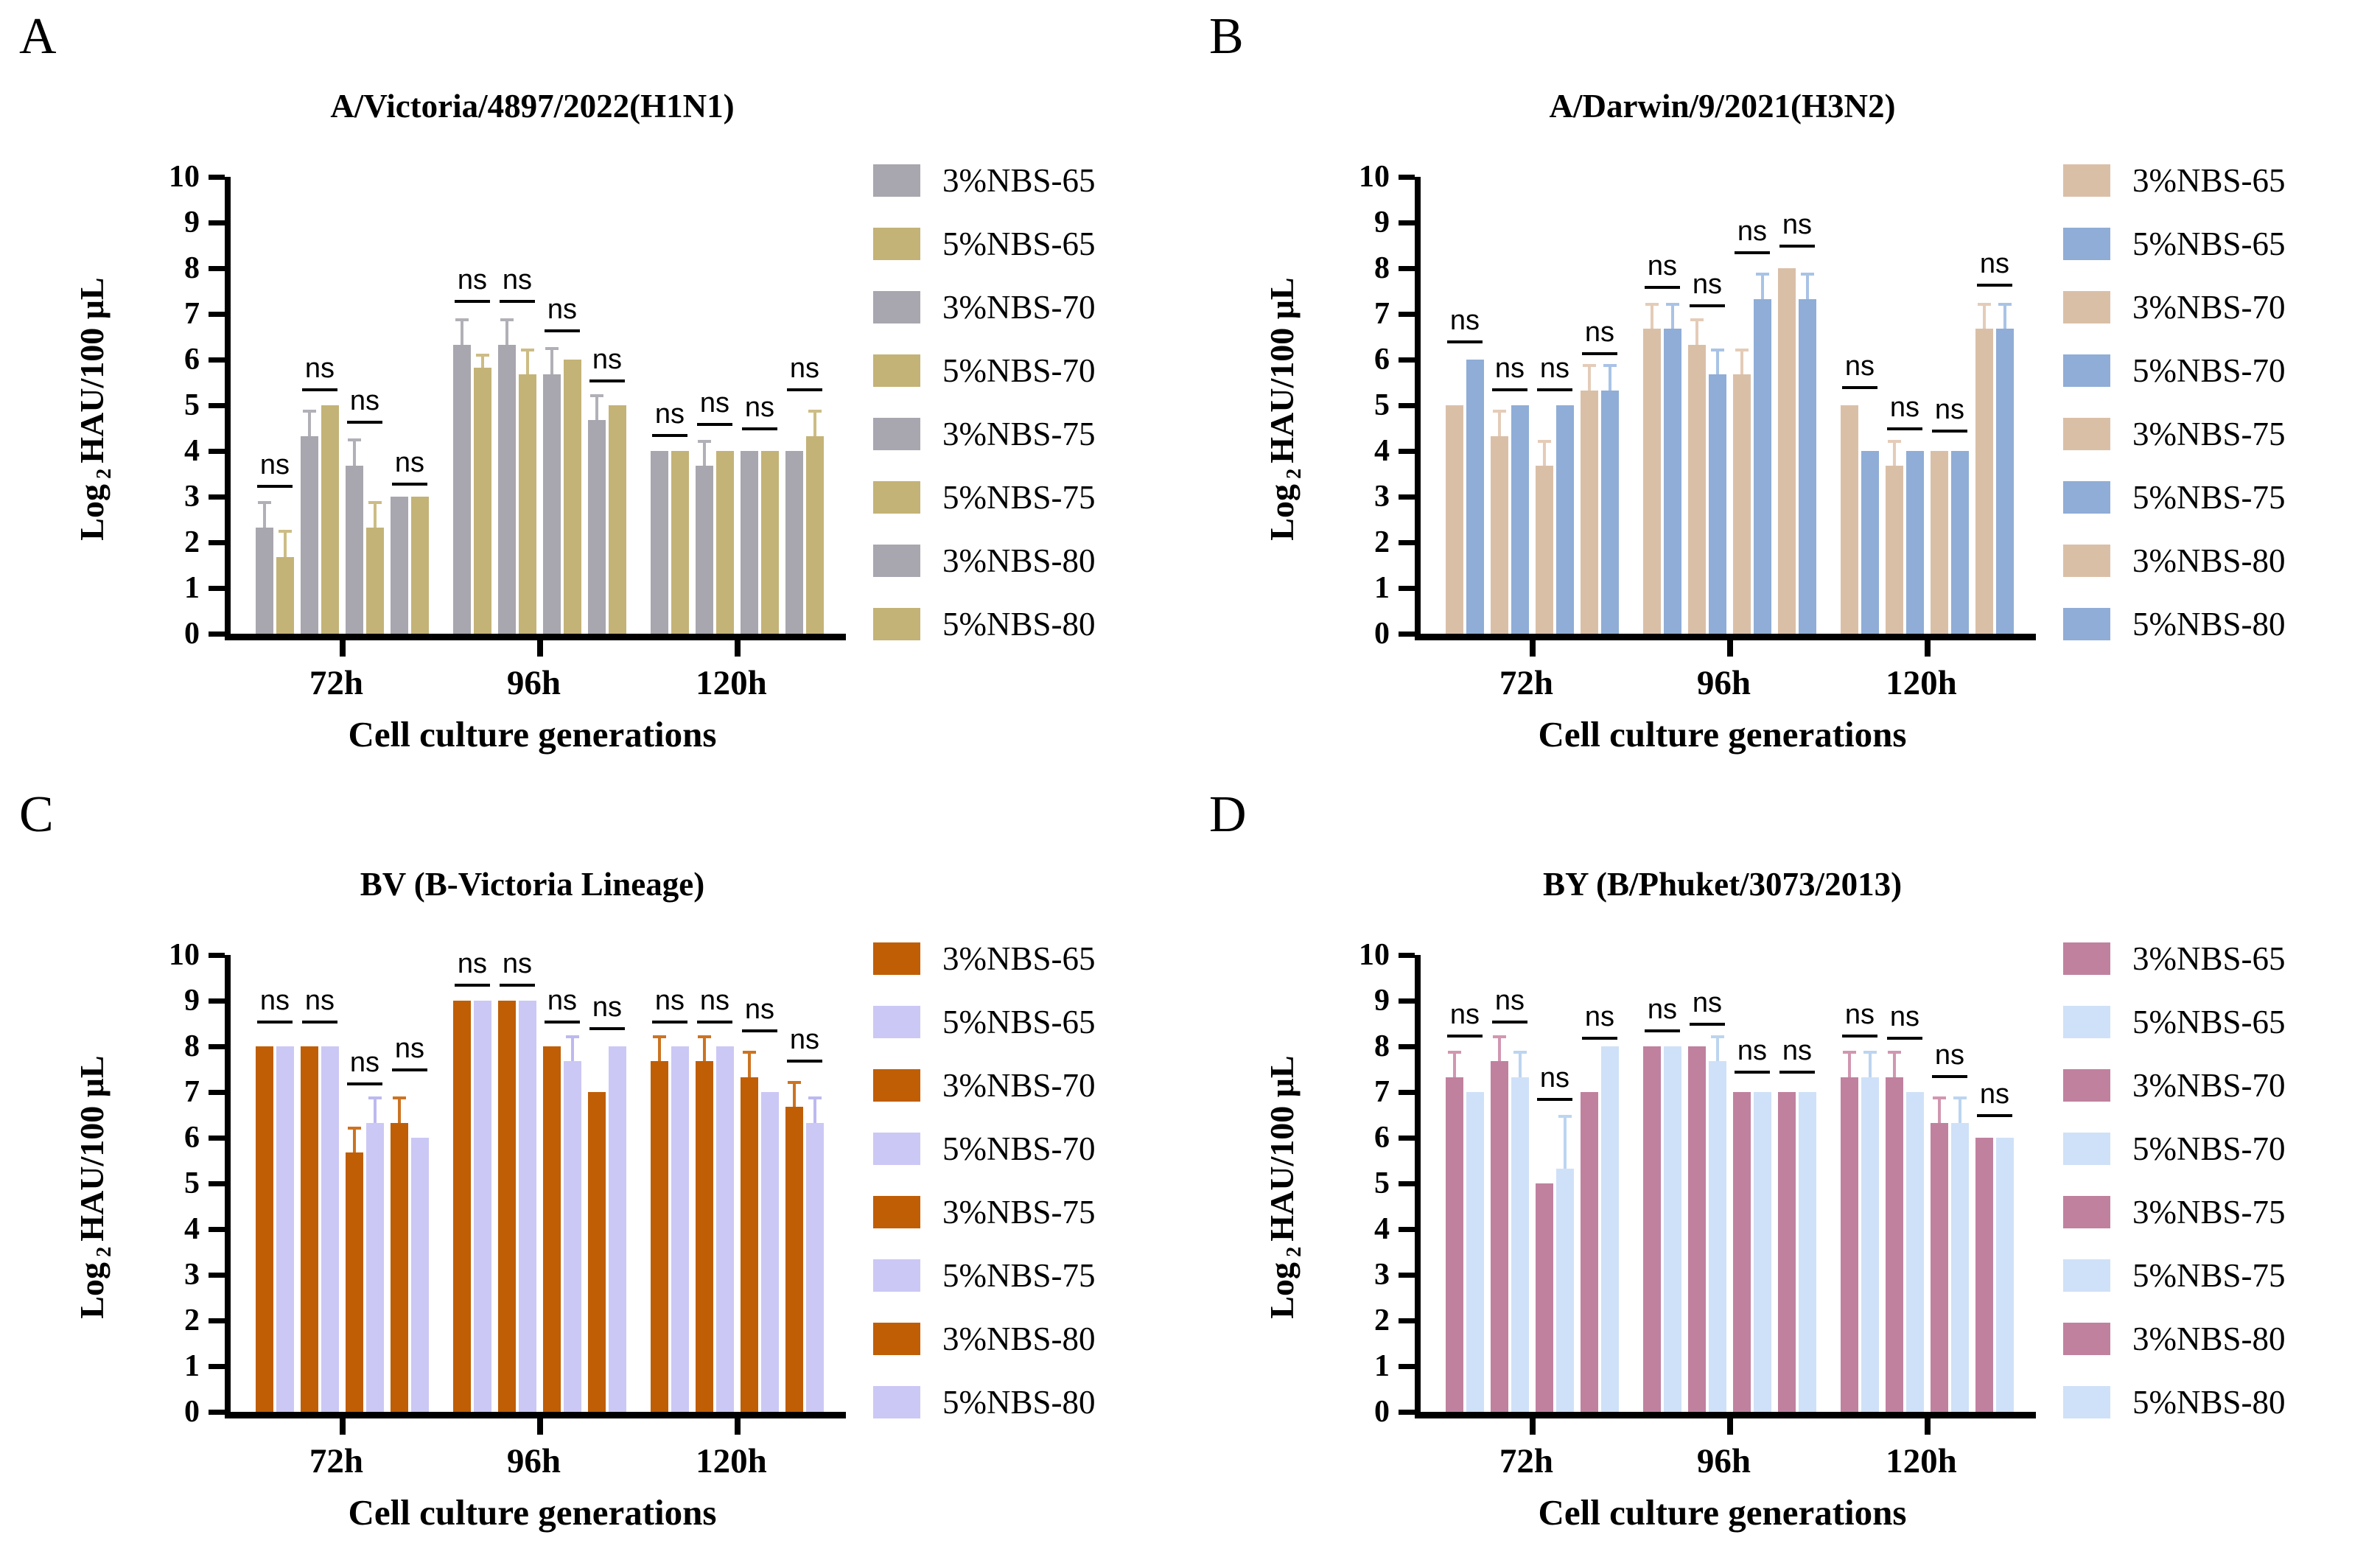 The image size is (2380, 1557). Describe the element at coordinates (2209, 1021) in the screenshot. I see `legend-label: 5%NBS-65` at that location.